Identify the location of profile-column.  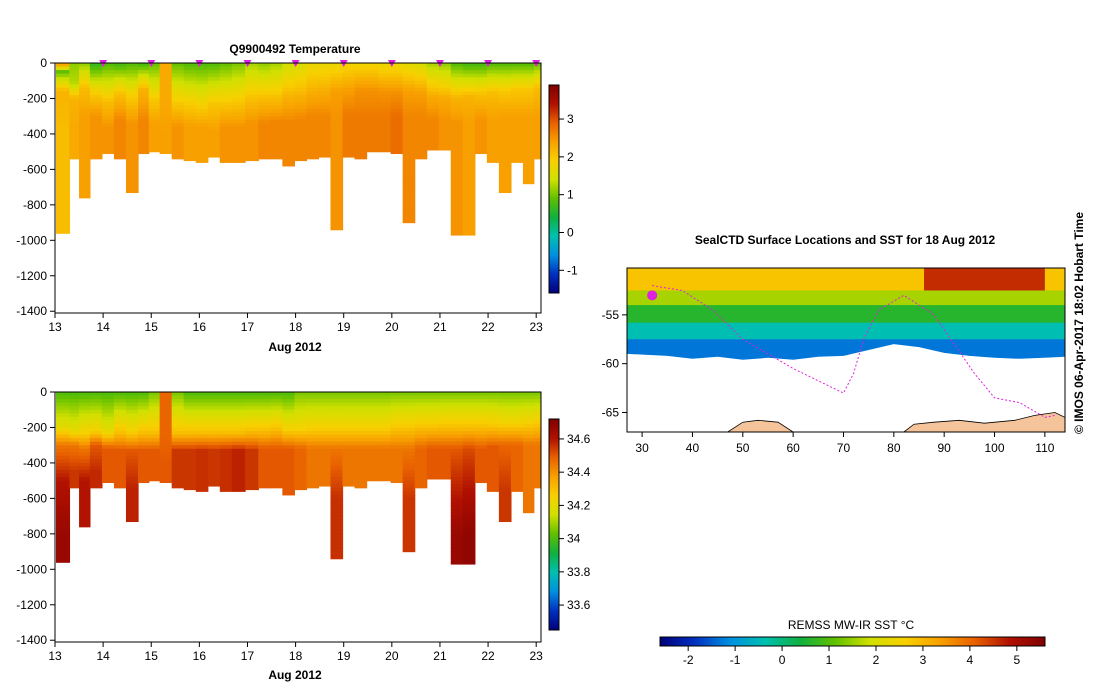
(214, 439).